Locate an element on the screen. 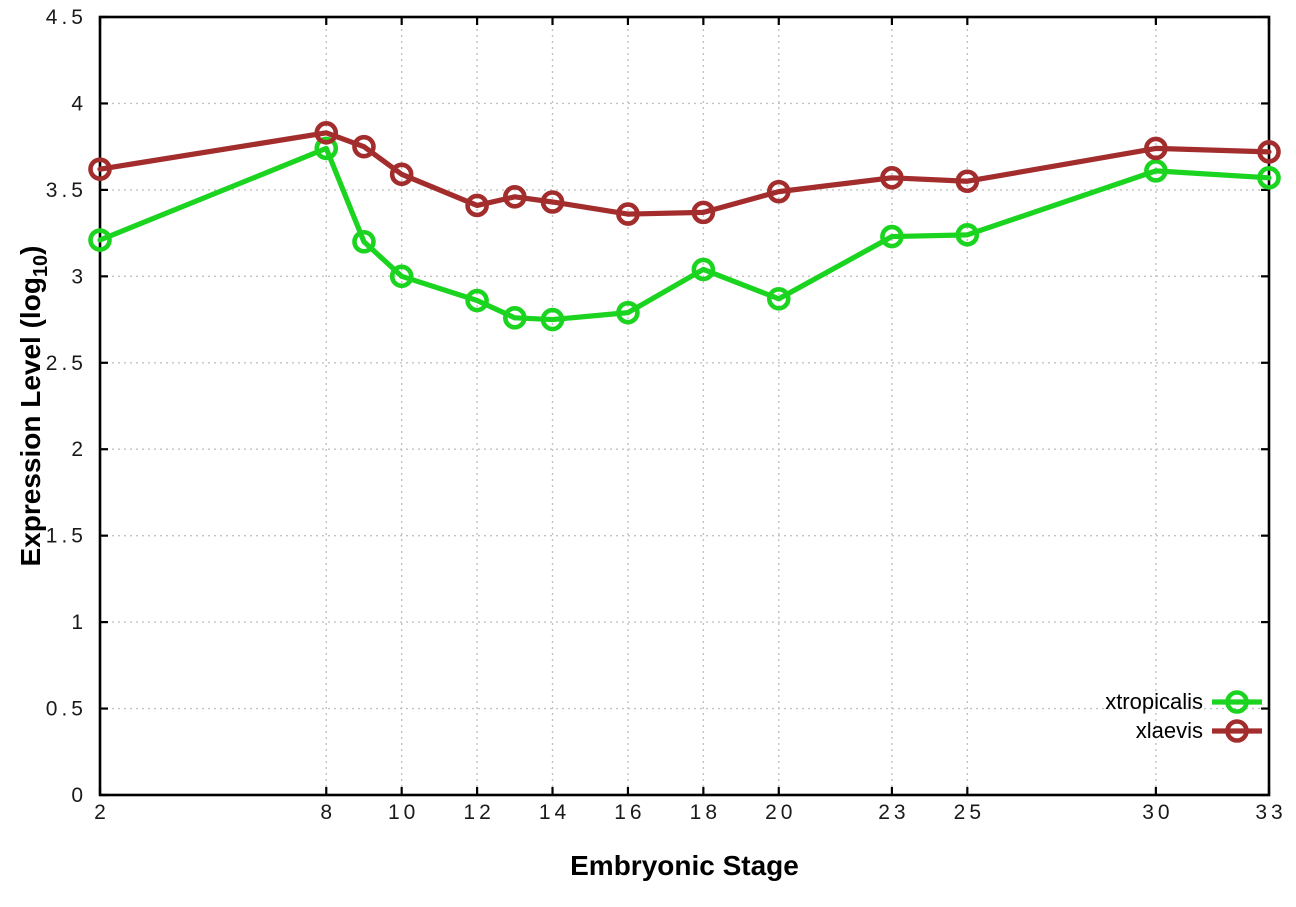 The width and height of the screenshot is (1296, 907). y-tick-label: 1 is located at coordinates (79, 622).